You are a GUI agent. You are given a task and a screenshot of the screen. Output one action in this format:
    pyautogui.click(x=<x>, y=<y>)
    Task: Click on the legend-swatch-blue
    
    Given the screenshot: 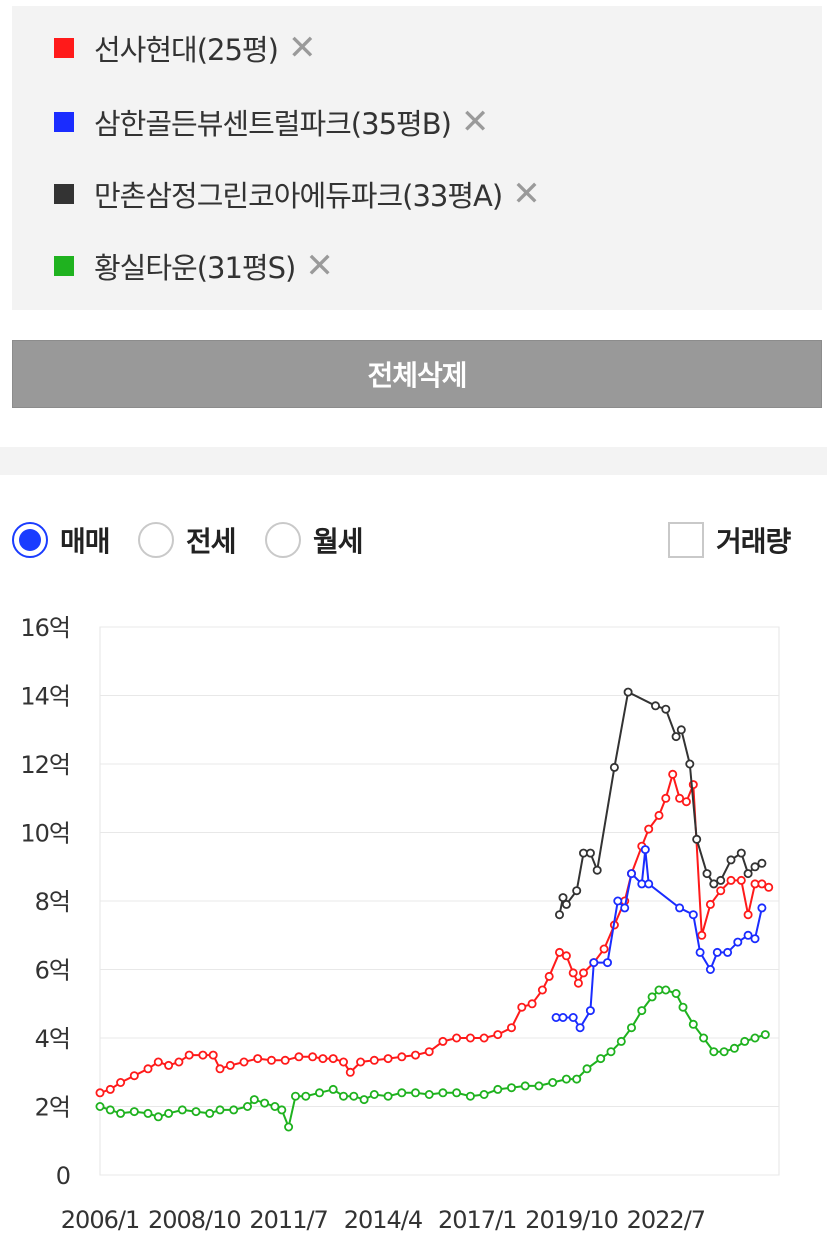 What is the action you would take?
    pyautogui.click(x=64, y=122)
    